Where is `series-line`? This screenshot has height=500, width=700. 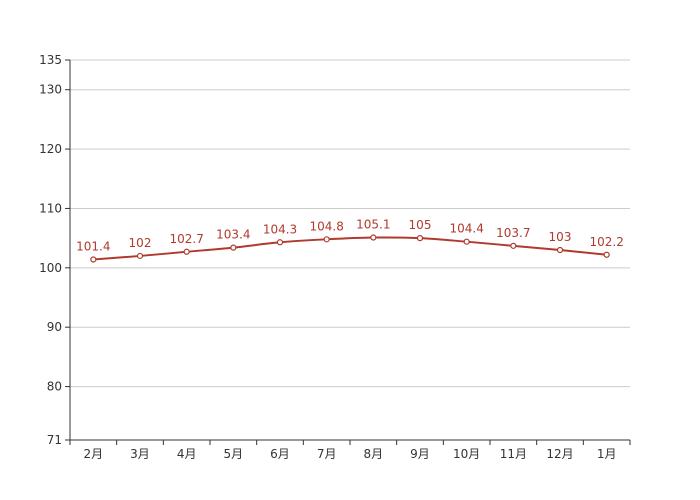 series-line is located at coordinates (350, 248).